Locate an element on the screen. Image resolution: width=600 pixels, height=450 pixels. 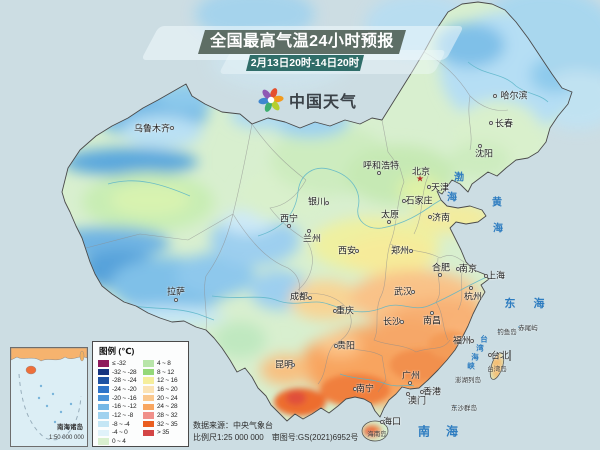
legend-row: 24 ~ 28 is located at coordinates (165, 406).